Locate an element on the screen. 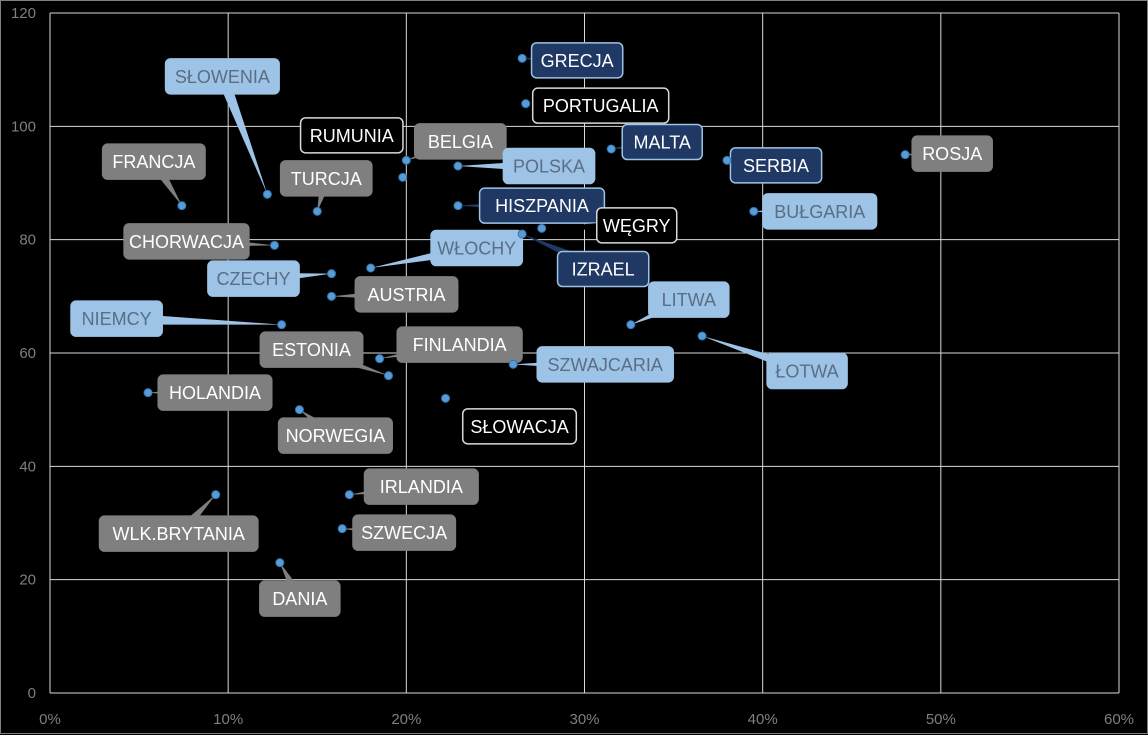 This screenshot has width=1148, height=735. data-label: IZRAEL is located at coordinates (586, 261).